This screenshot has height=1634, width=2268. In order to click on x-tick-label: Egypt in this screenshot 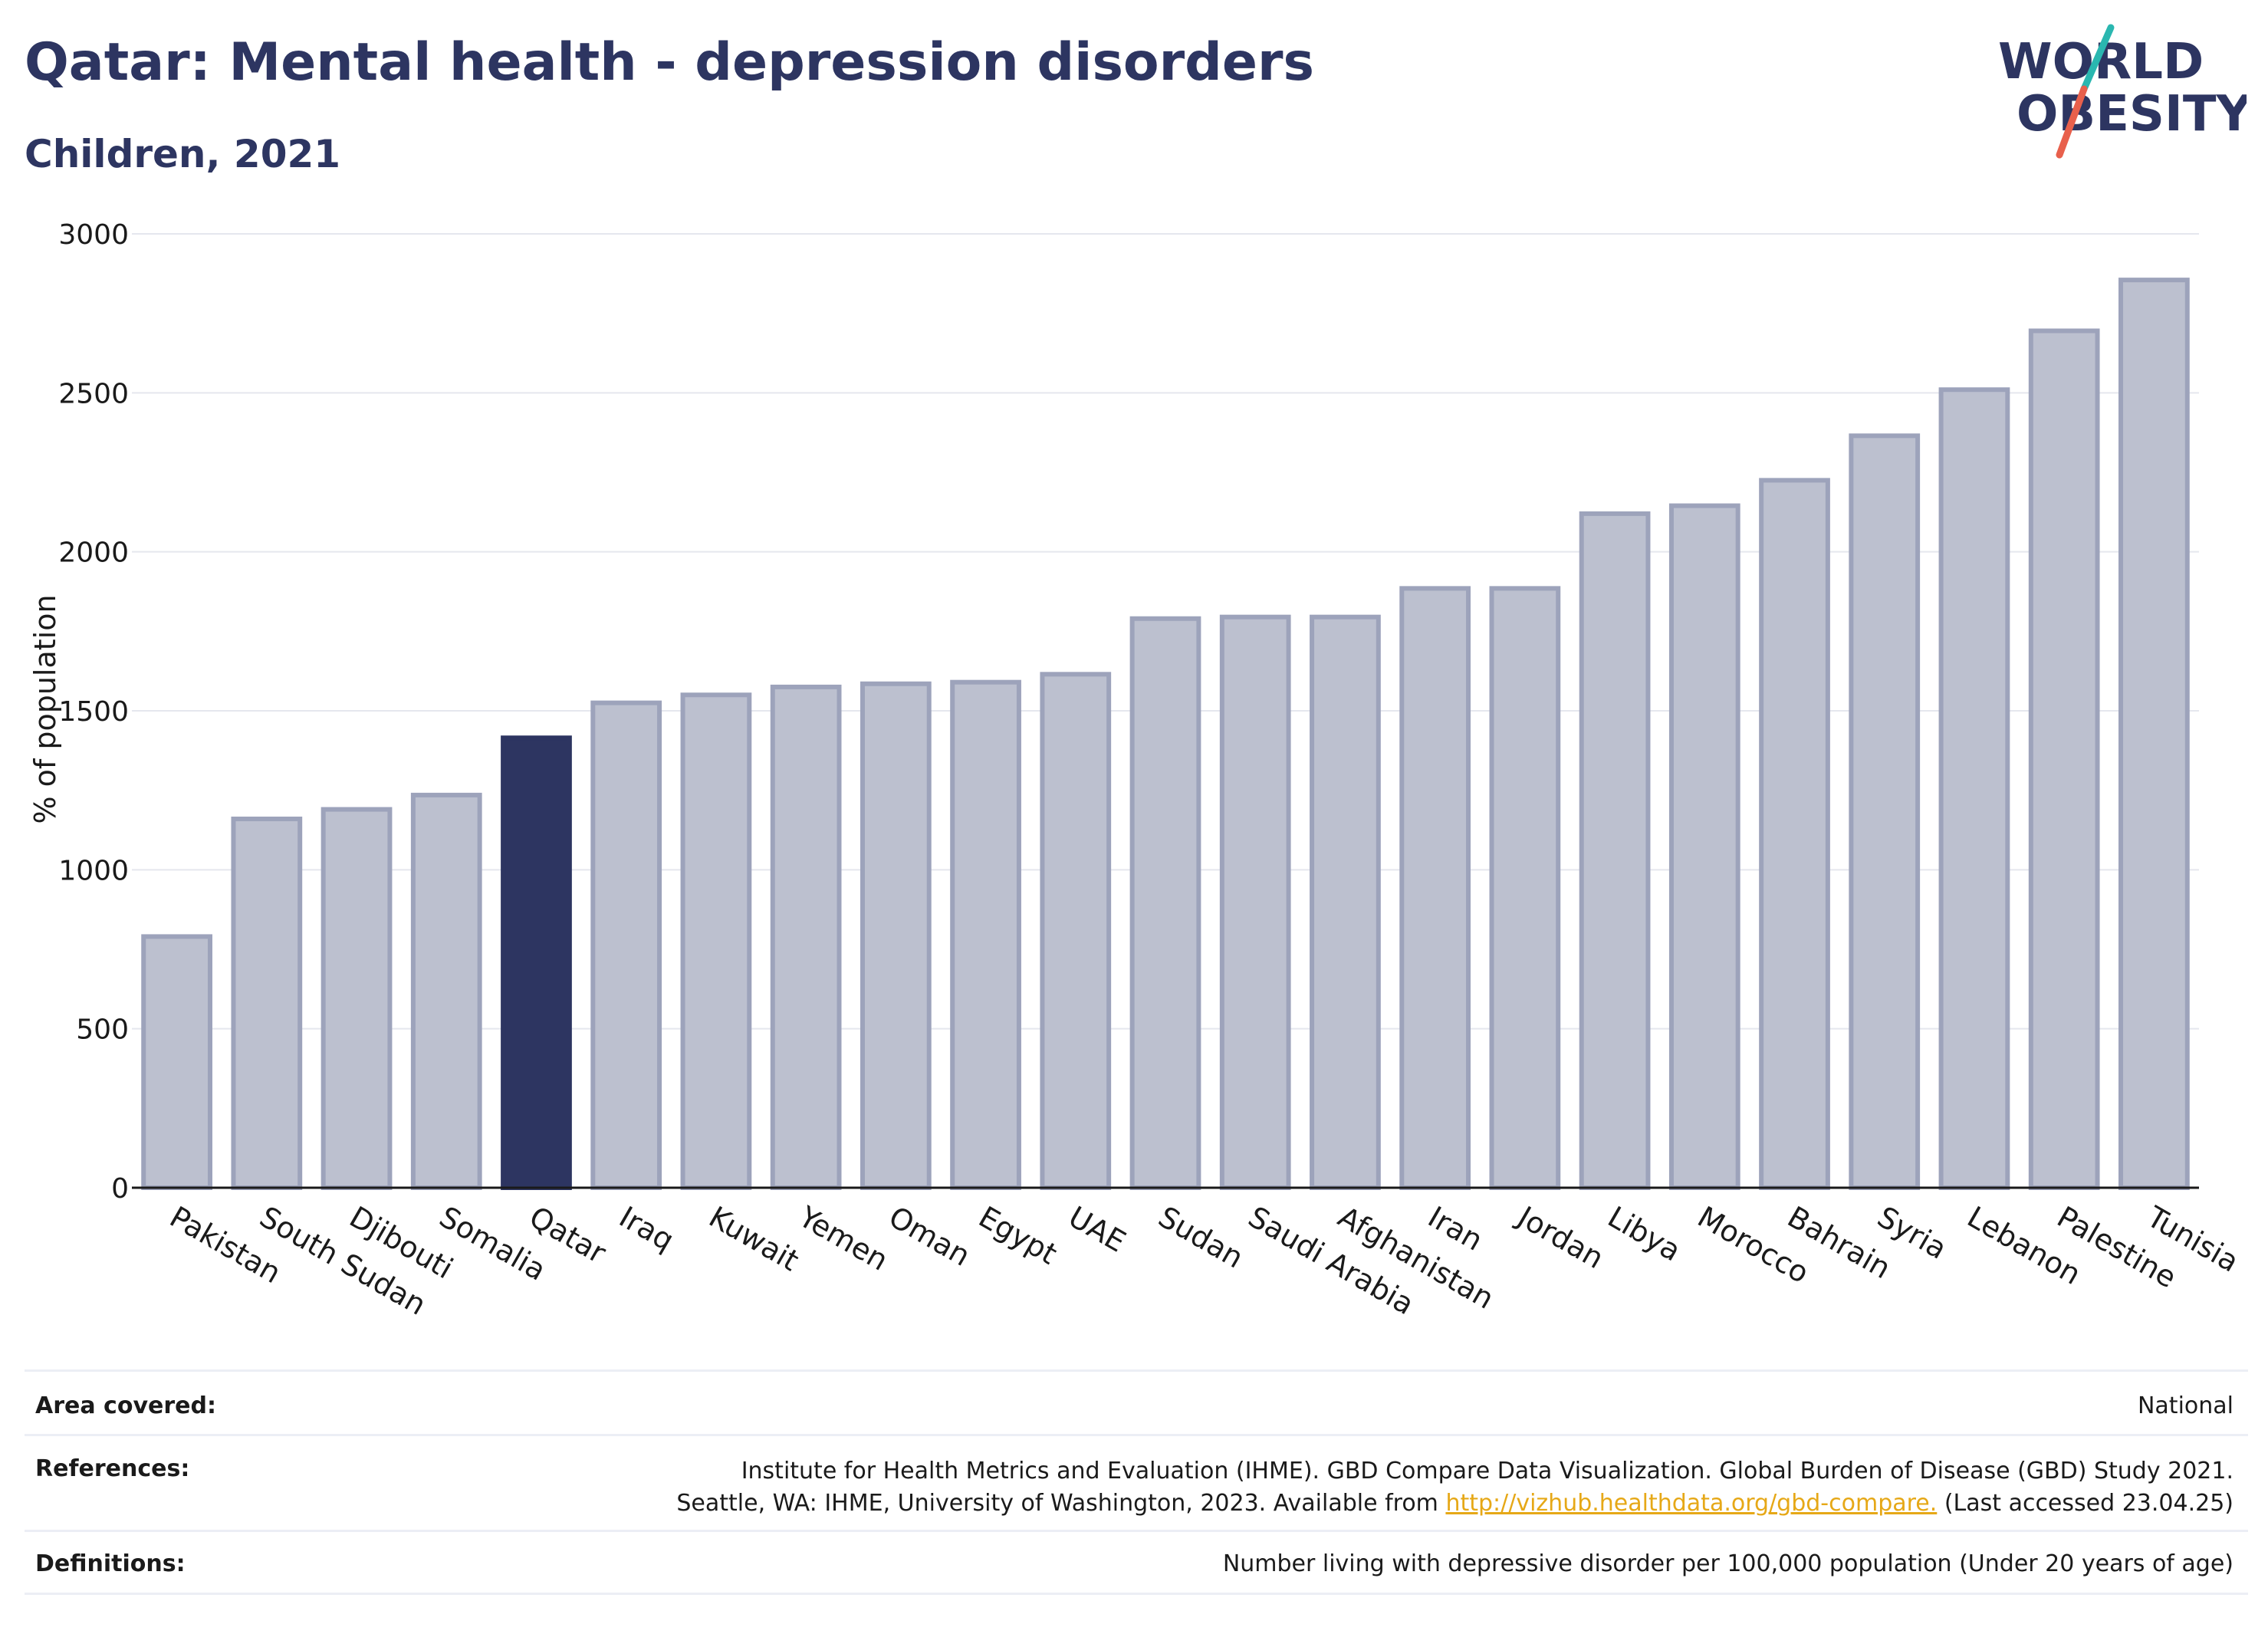, I will do `click(1018, 1235)`.